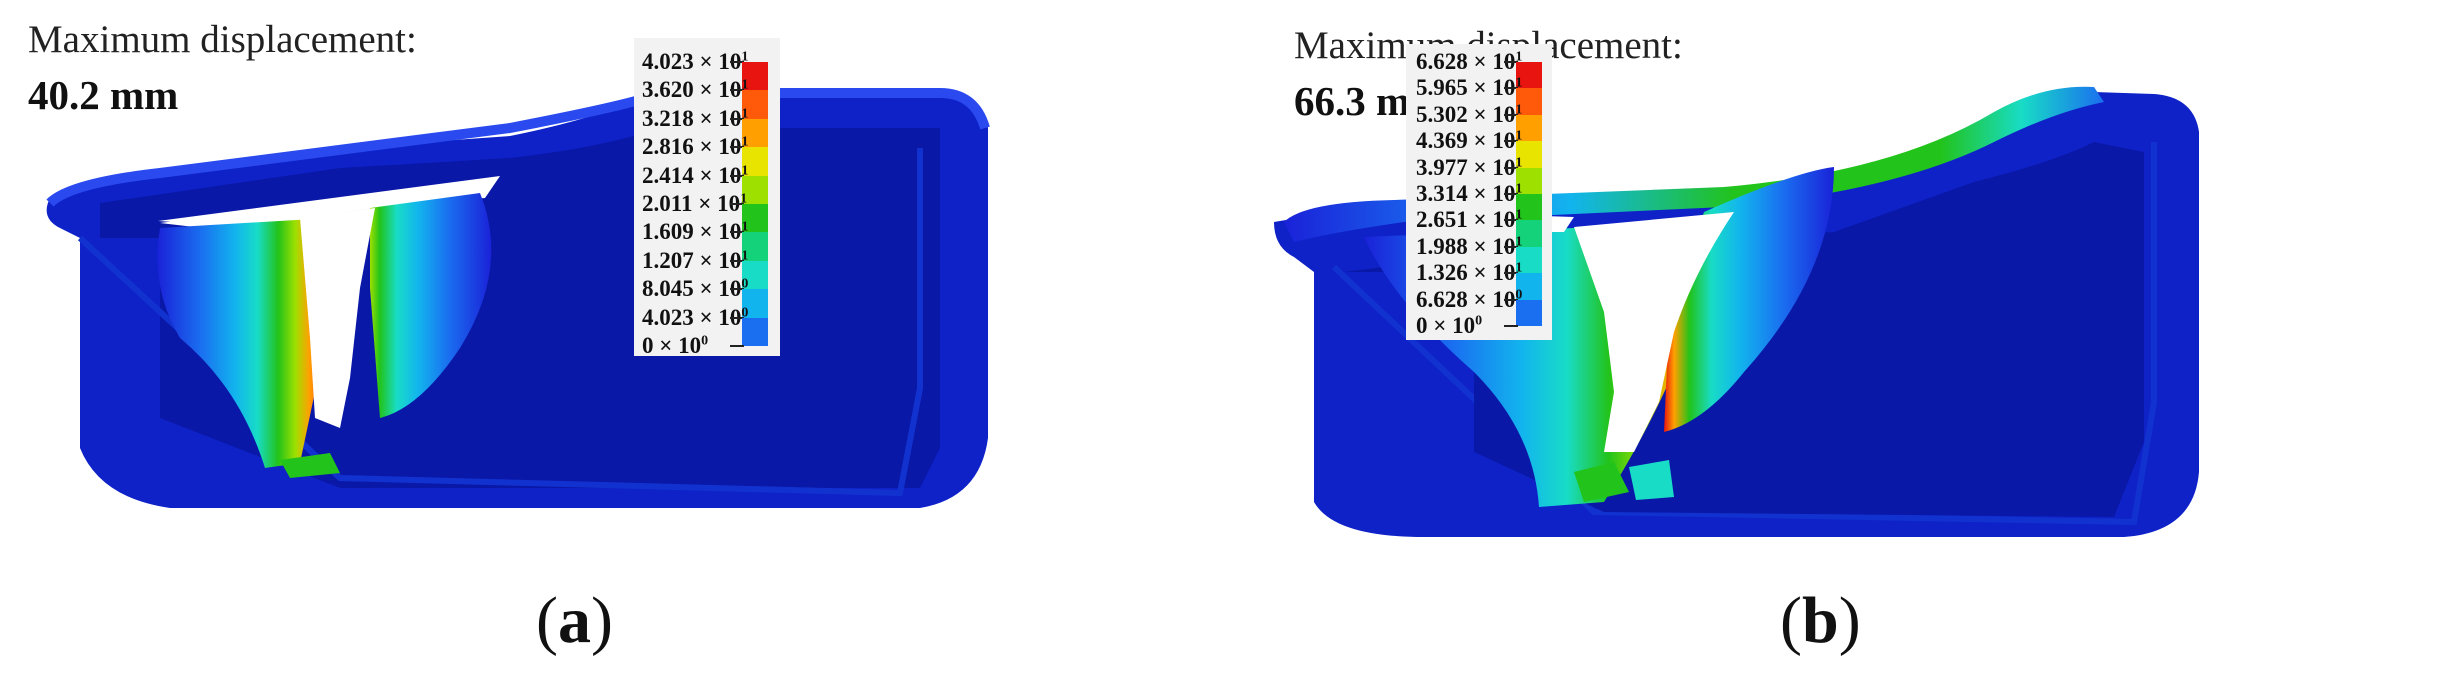 The width and height of the screenshot is (2452, 692). Describe the element at coordinates (695, 260) in the screenshot. I see `legend-label-a-7: 1.207 × 10¹` at that location.